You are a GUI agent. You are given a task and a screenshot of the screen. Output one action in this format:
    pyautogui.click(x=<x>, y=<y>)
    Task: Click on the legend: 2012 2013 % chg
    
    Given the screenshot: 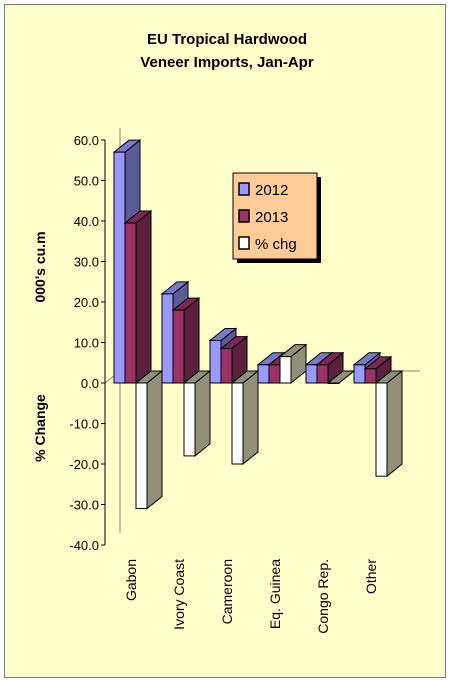 What is the action you would take?
    pyautogui.click(x=276, y=217)
    